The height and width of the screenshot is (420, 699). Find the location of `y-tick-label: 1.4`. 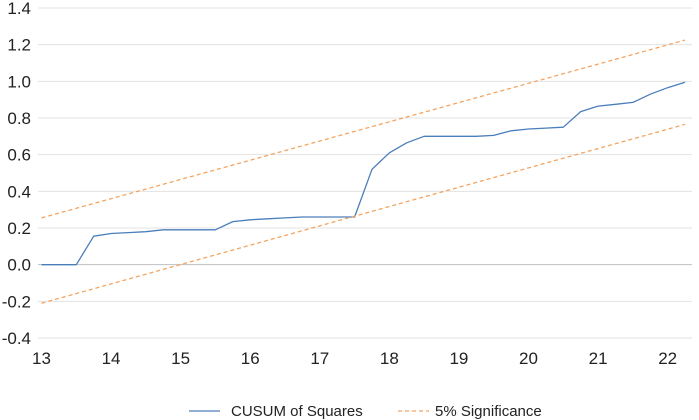

y-tick-label: 1.4 is located at coordinates (19, 9).